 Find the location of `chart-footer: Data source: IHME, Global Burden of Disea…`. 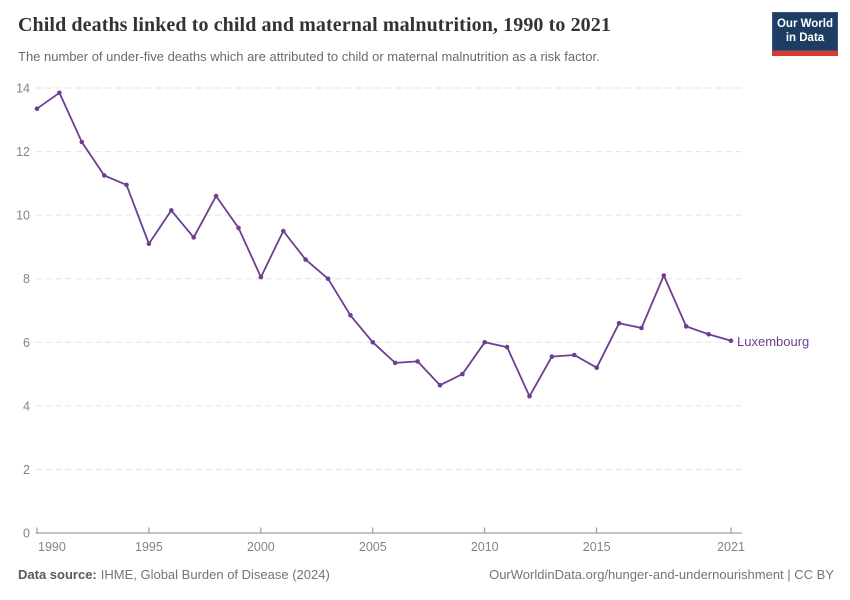

chart-footer: Data source: IHME, Global Burden of Disea… is located at coordinates (426, 574).